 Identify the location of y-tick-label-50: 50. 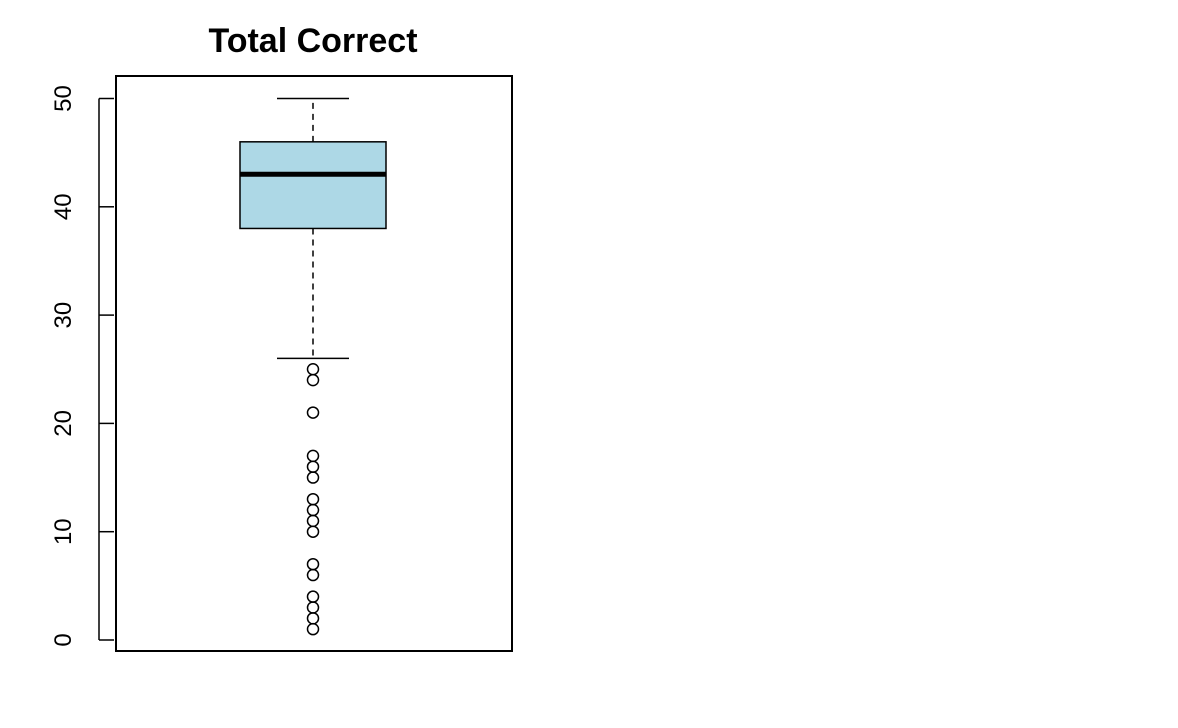
(63, 98).